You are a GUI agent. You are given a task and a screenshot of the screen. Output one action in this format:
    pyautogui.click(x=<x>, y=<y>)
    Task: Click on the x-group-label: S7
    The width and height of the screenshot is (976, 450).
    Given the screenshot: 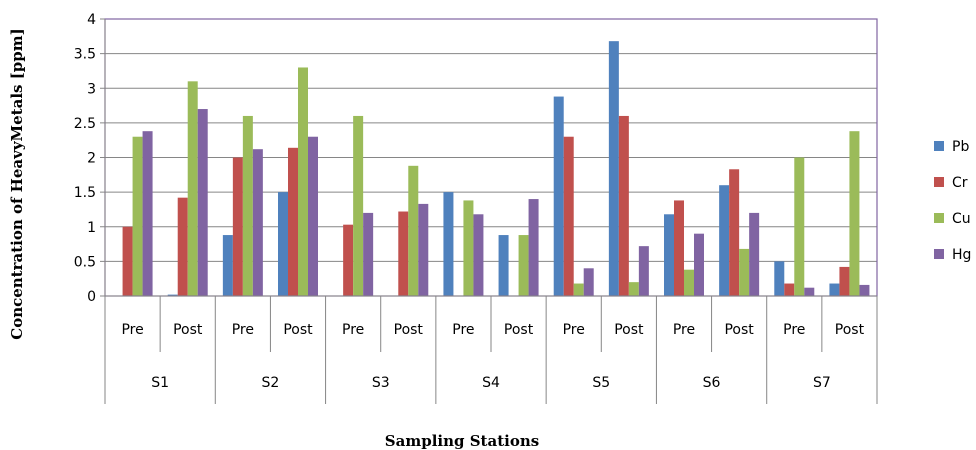 What is the action you would take?
    pyautogui.click(x=822, y=383)
    